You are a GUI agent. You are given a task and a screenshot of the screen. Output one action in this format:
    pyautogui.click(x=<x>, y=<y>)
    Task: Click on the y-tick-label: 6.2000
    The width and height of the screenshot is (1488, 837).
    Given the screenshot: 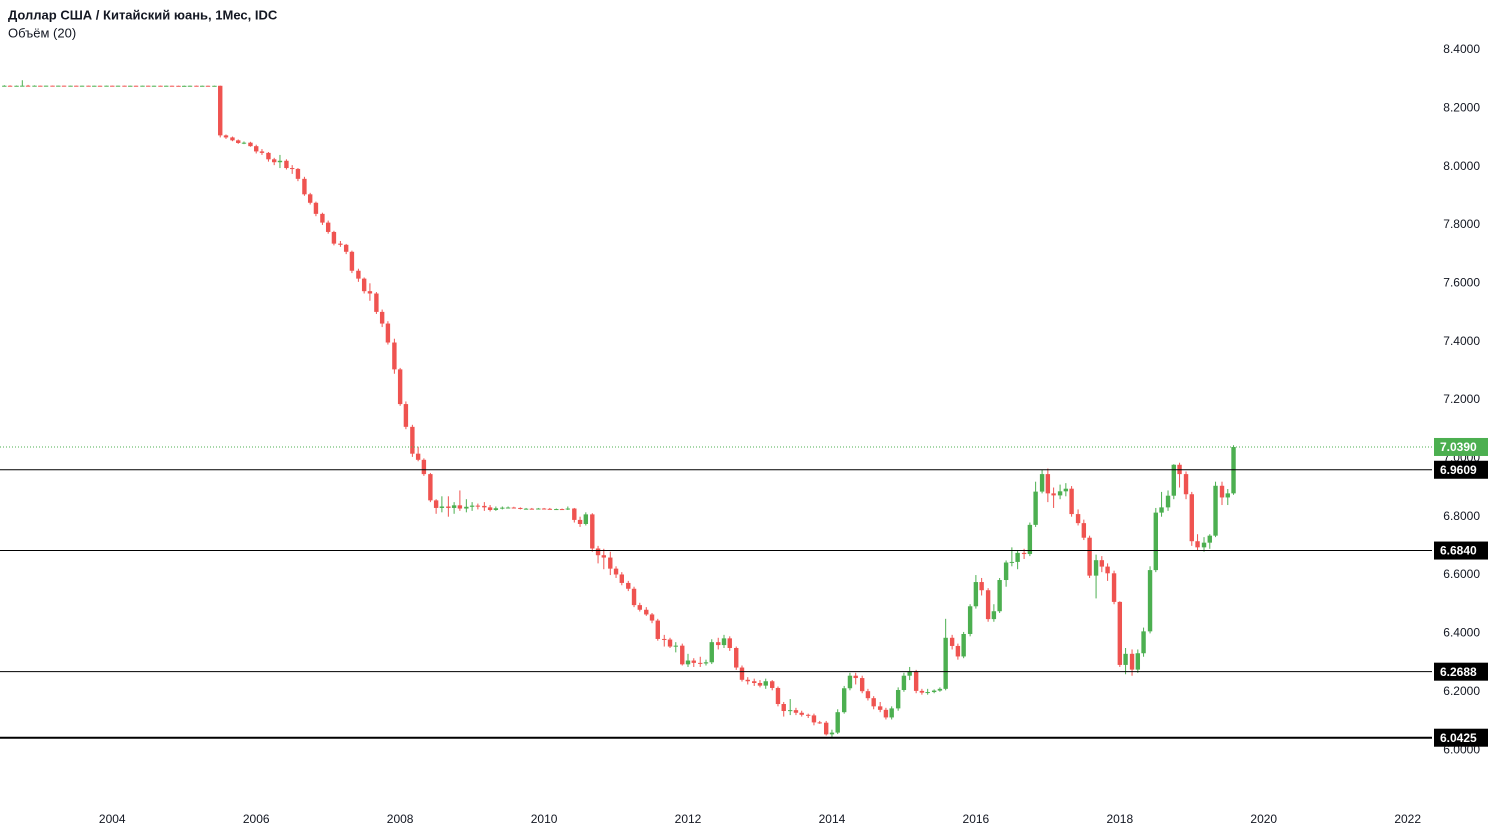 What is the action you would take?
    pyautogui.click(x=1461, y=691)
    